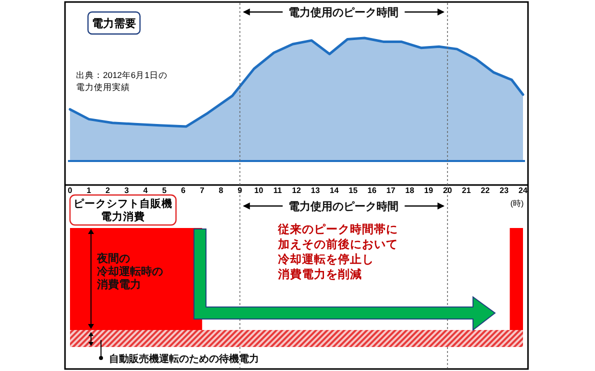 The image size is (595, 371). Describe the element at coordinates (517, 203) in the screenshot. I see `x-axis-title: (時)` at that location.